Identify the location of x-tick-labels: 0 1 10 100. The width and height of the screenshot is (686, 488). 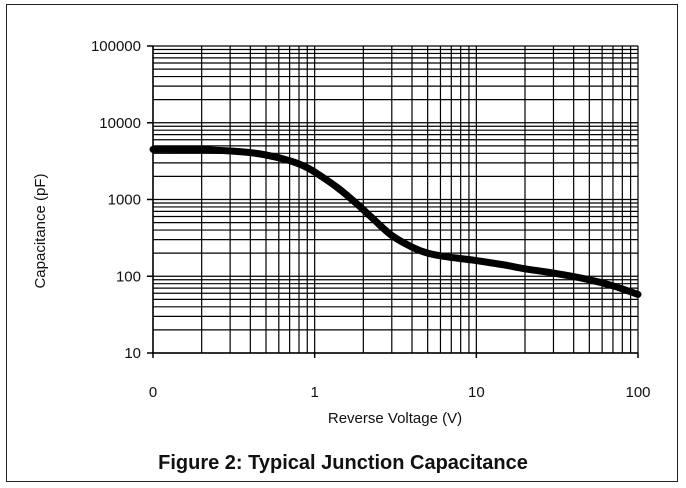
(400, 377).